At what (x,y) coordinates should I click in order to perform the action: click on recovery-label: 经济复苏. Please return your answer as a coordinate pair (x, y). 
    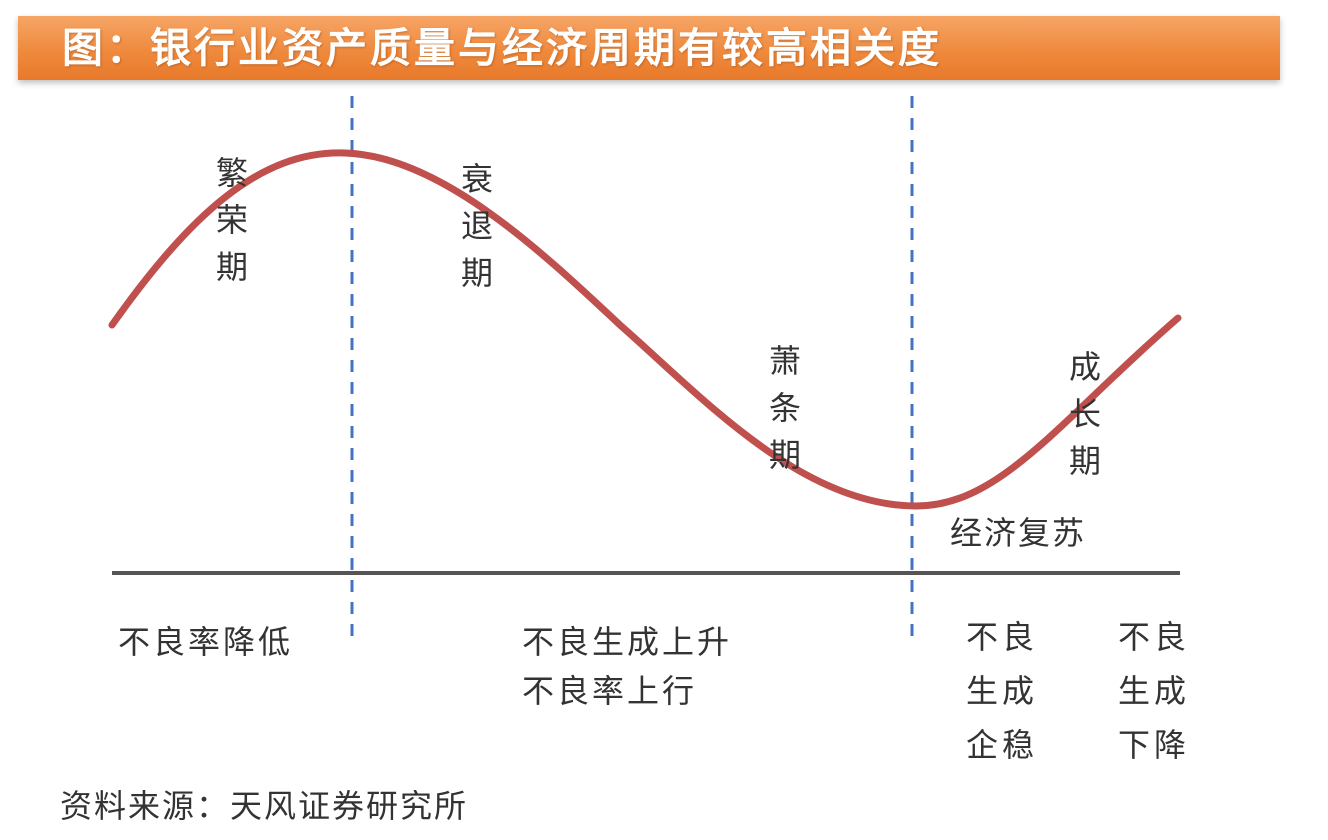
    Looking at the image, I should click on (1018, 533).